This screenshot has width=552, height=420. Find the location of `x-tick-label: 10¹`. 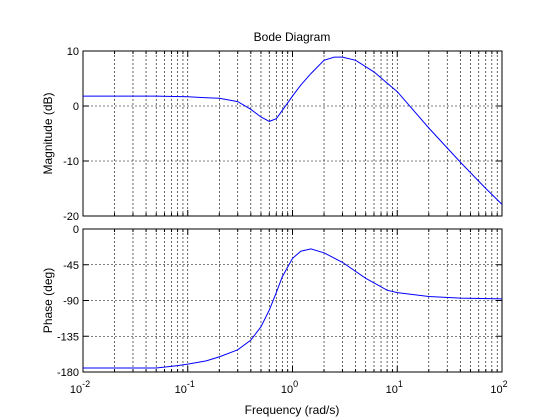

x-tick-label: 10¹ is located at coordinates (394, 387).